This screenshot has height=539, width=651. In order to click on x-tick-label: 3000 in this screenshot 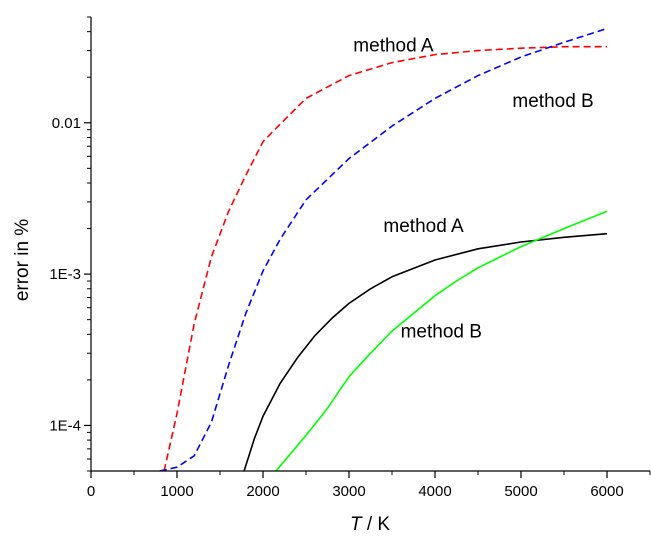, I will do `click(348, 491)`.